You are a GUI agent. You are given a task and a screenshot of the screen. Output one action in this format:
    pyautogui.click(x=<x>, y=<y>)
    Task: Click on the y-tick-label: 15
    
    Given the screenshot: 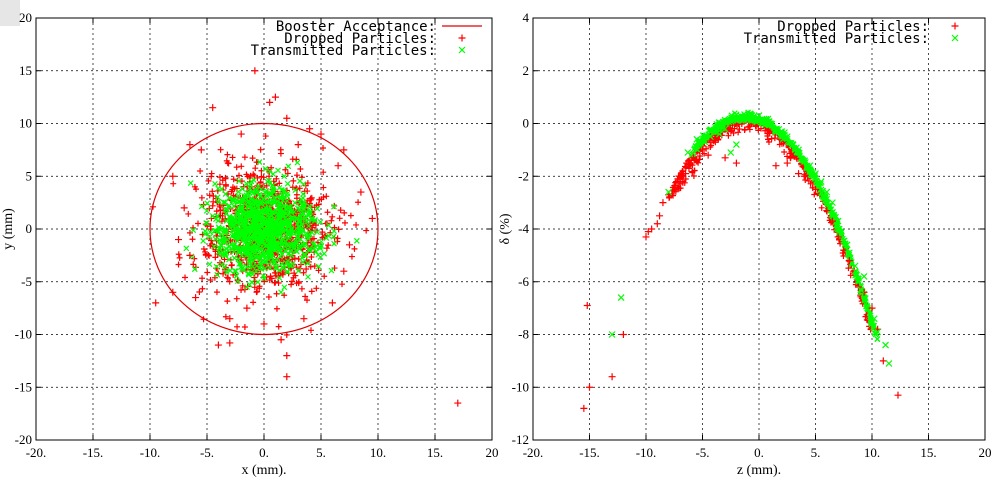 What is the action you would take?
    pyautogui.click(x=25, y=70)
    